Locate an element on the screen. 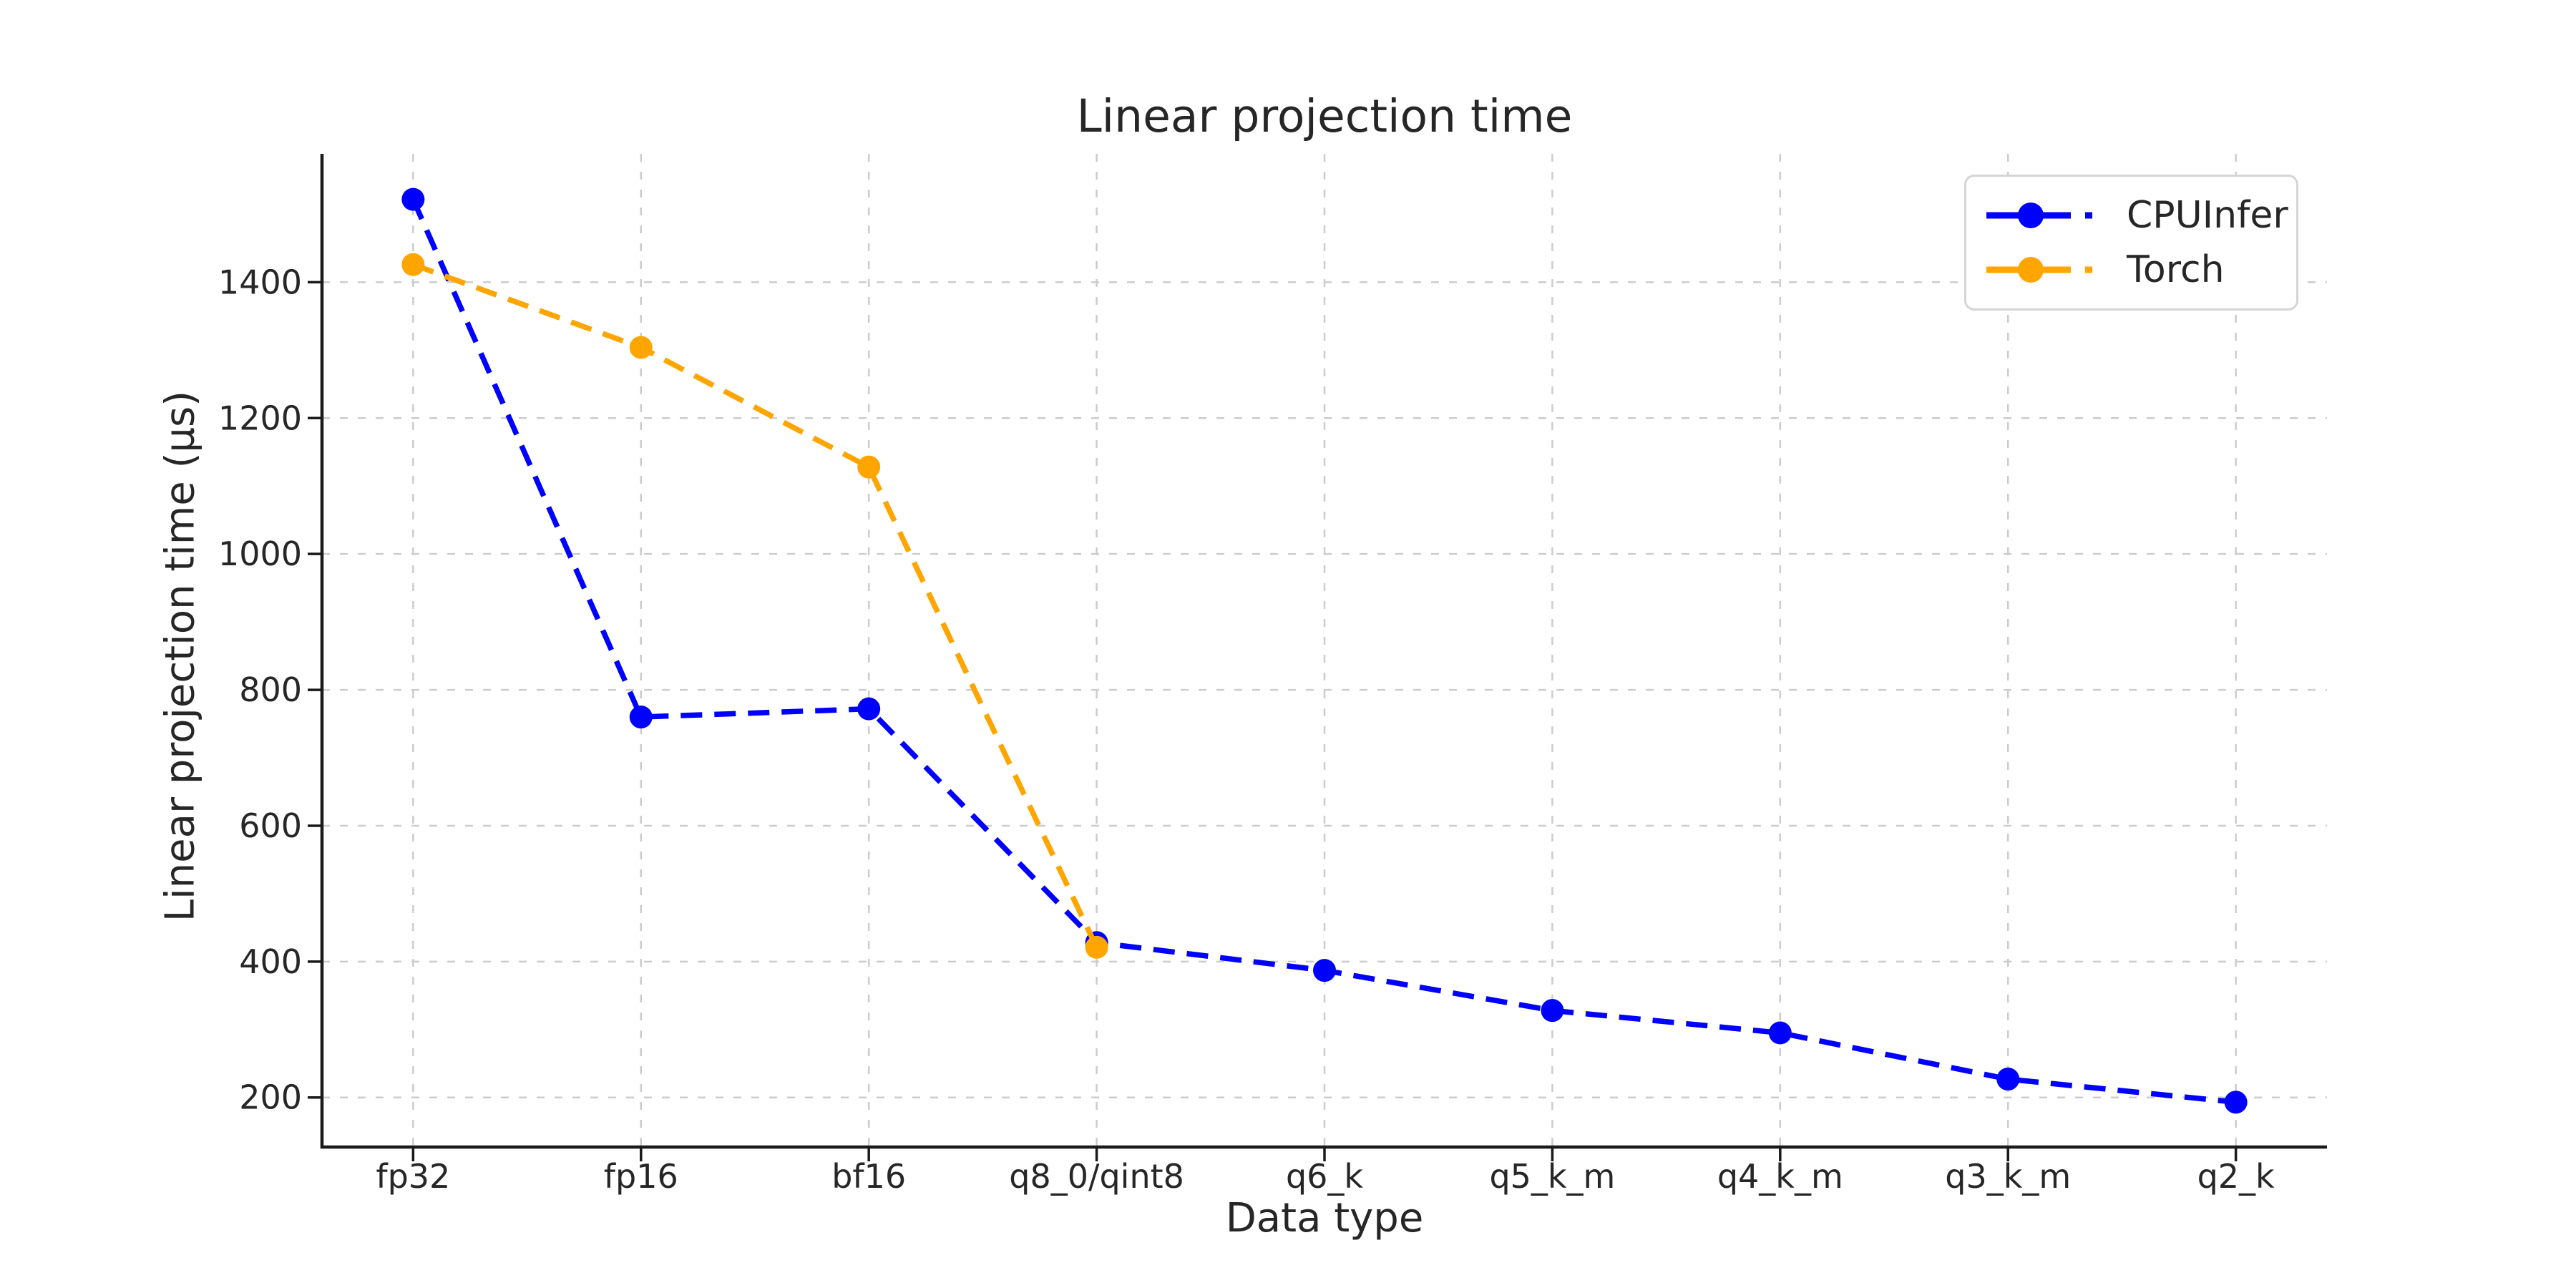 This screenshot has height=1288, width=2576. chart-title: Linear projection time is located at coordinates (1324, 116).